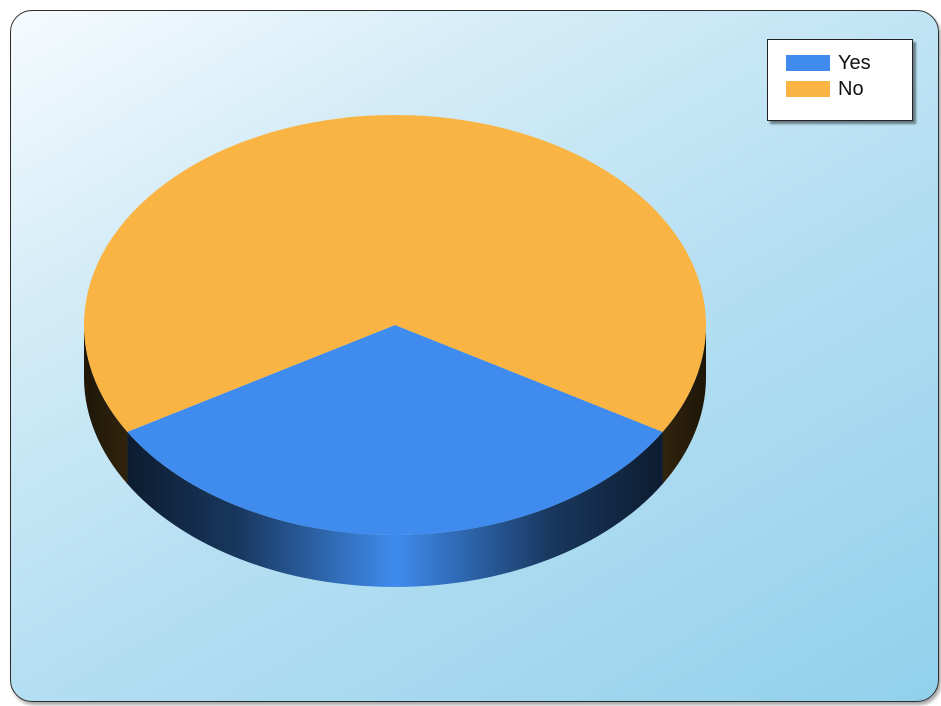 Image resolution: width=941 pixels, height=706 pixels. Describe the element at coordinates (808, 89) in the screenshot. I see `legend-swatch-no` at that location.